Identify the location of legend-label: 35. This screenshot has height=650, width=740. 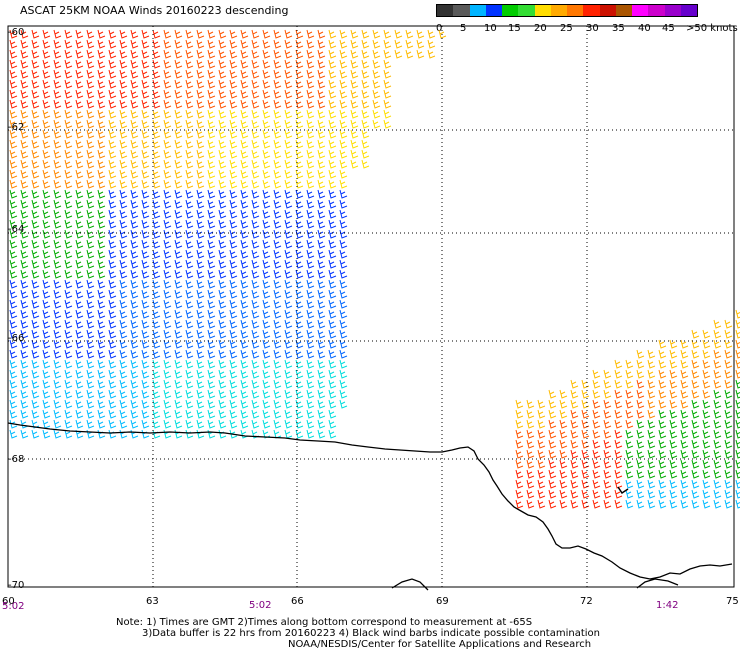
(618, 28).